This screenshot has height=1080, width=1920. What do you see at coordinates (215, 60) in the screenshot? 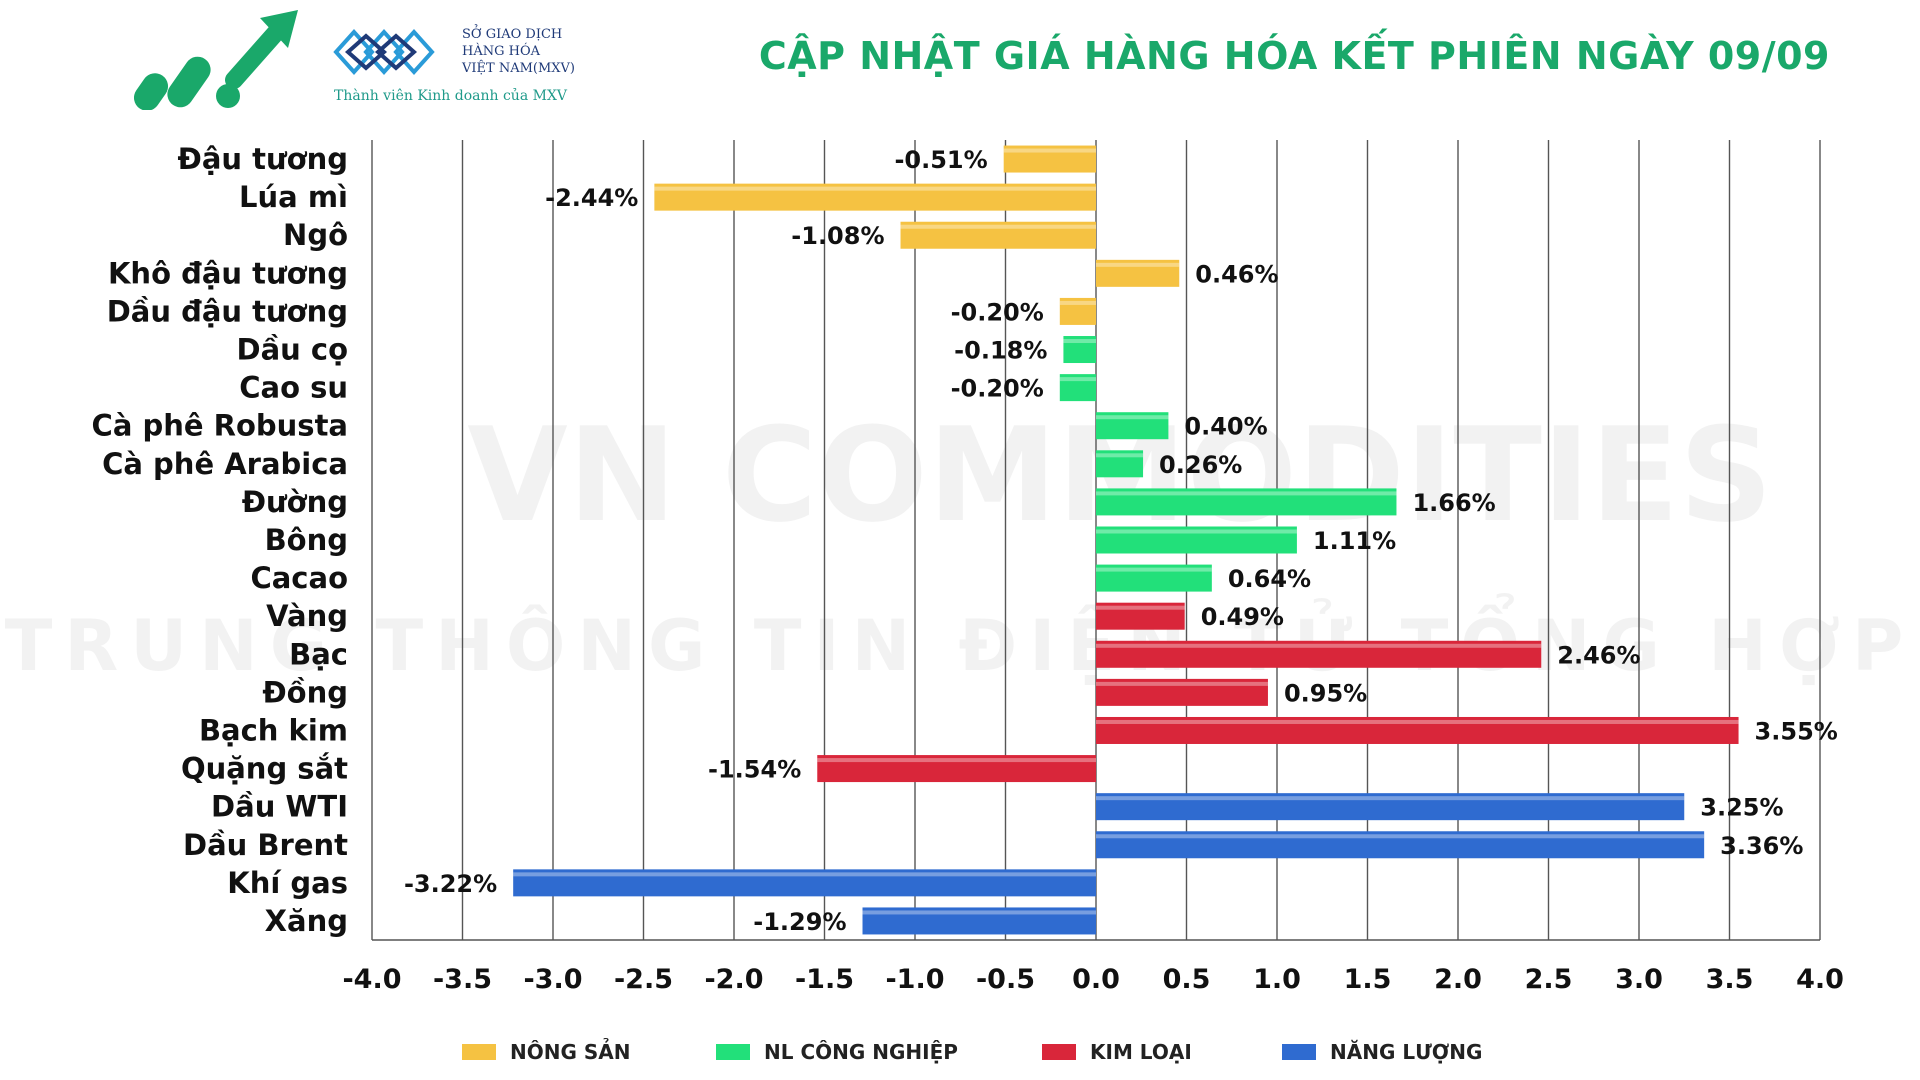
I see `company-logo-icon` at bounding box center [215, 60].